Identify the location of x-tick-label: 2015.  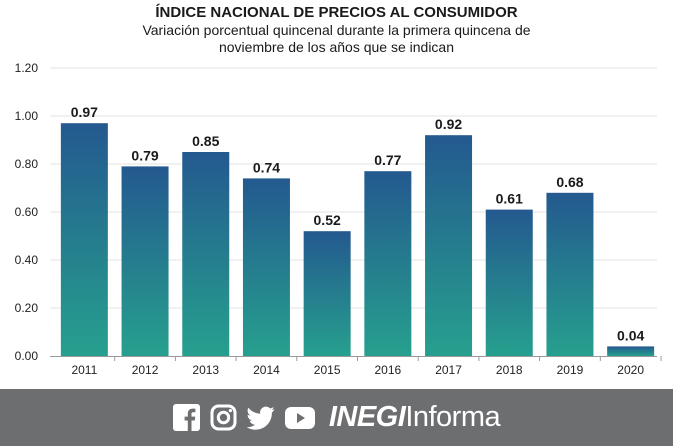
(327, 370).